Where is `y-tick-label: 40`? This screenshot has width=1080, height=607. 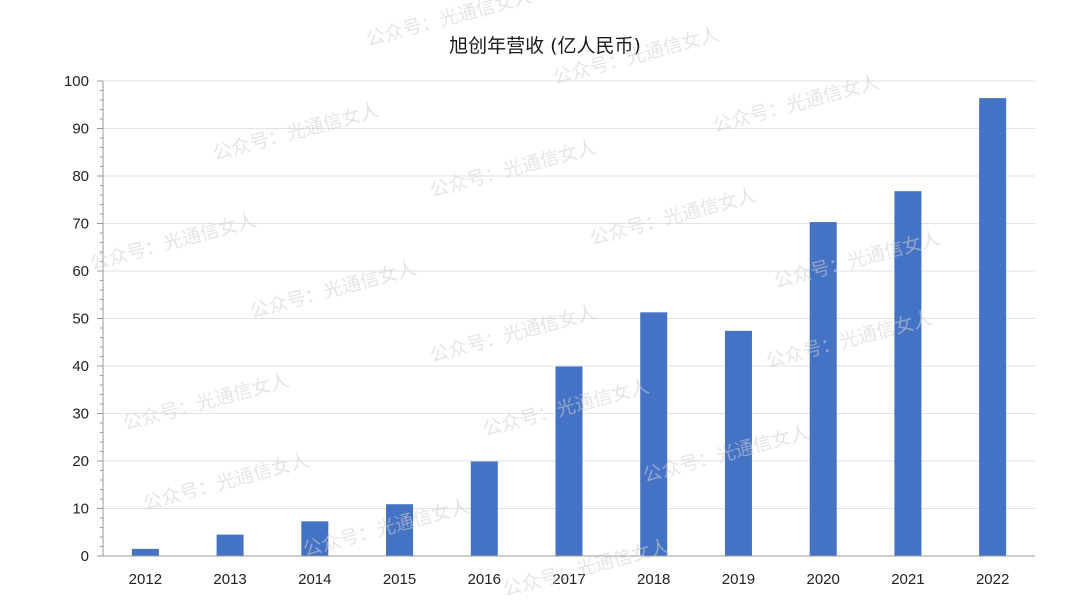
y-tick-label: 40 is located at coordinates (80, 366).